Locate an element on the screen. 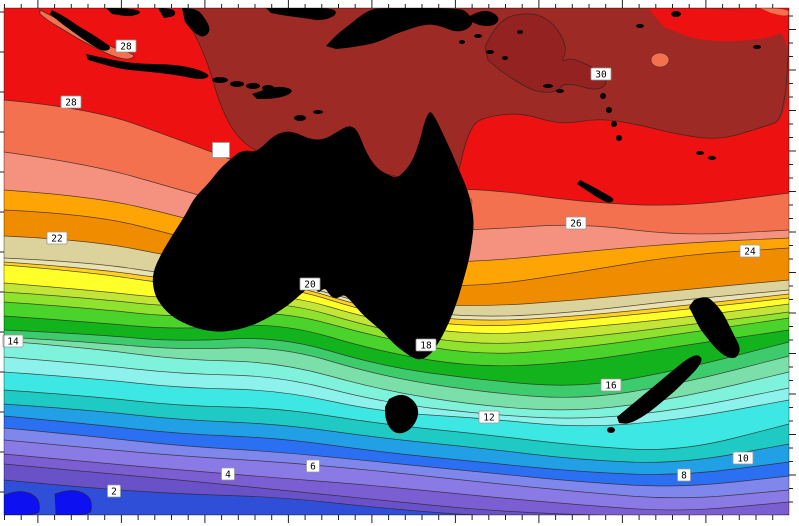 The image size is (799, 526). land-new-britain is located at coordinates (484, 18).